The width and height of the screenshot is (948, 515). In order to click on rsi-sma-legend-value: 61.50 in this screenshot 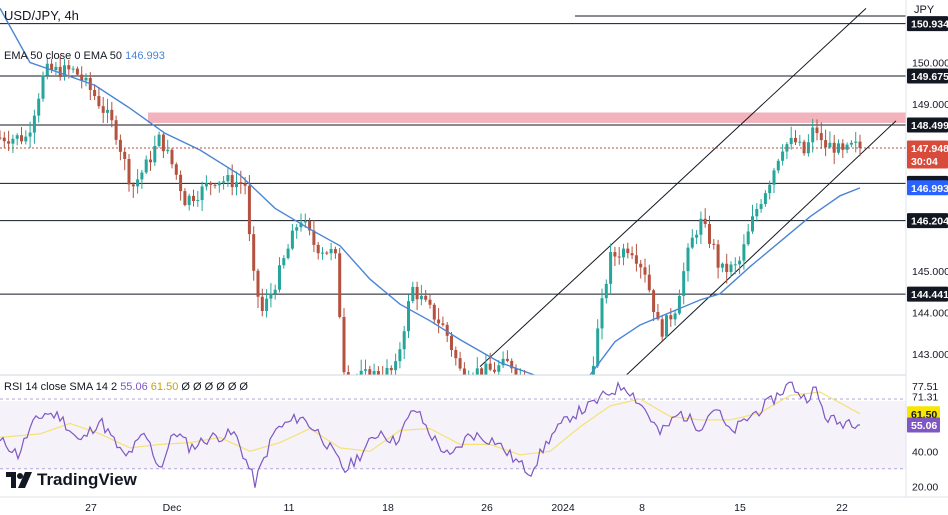, I will do `click(164, 387)`.